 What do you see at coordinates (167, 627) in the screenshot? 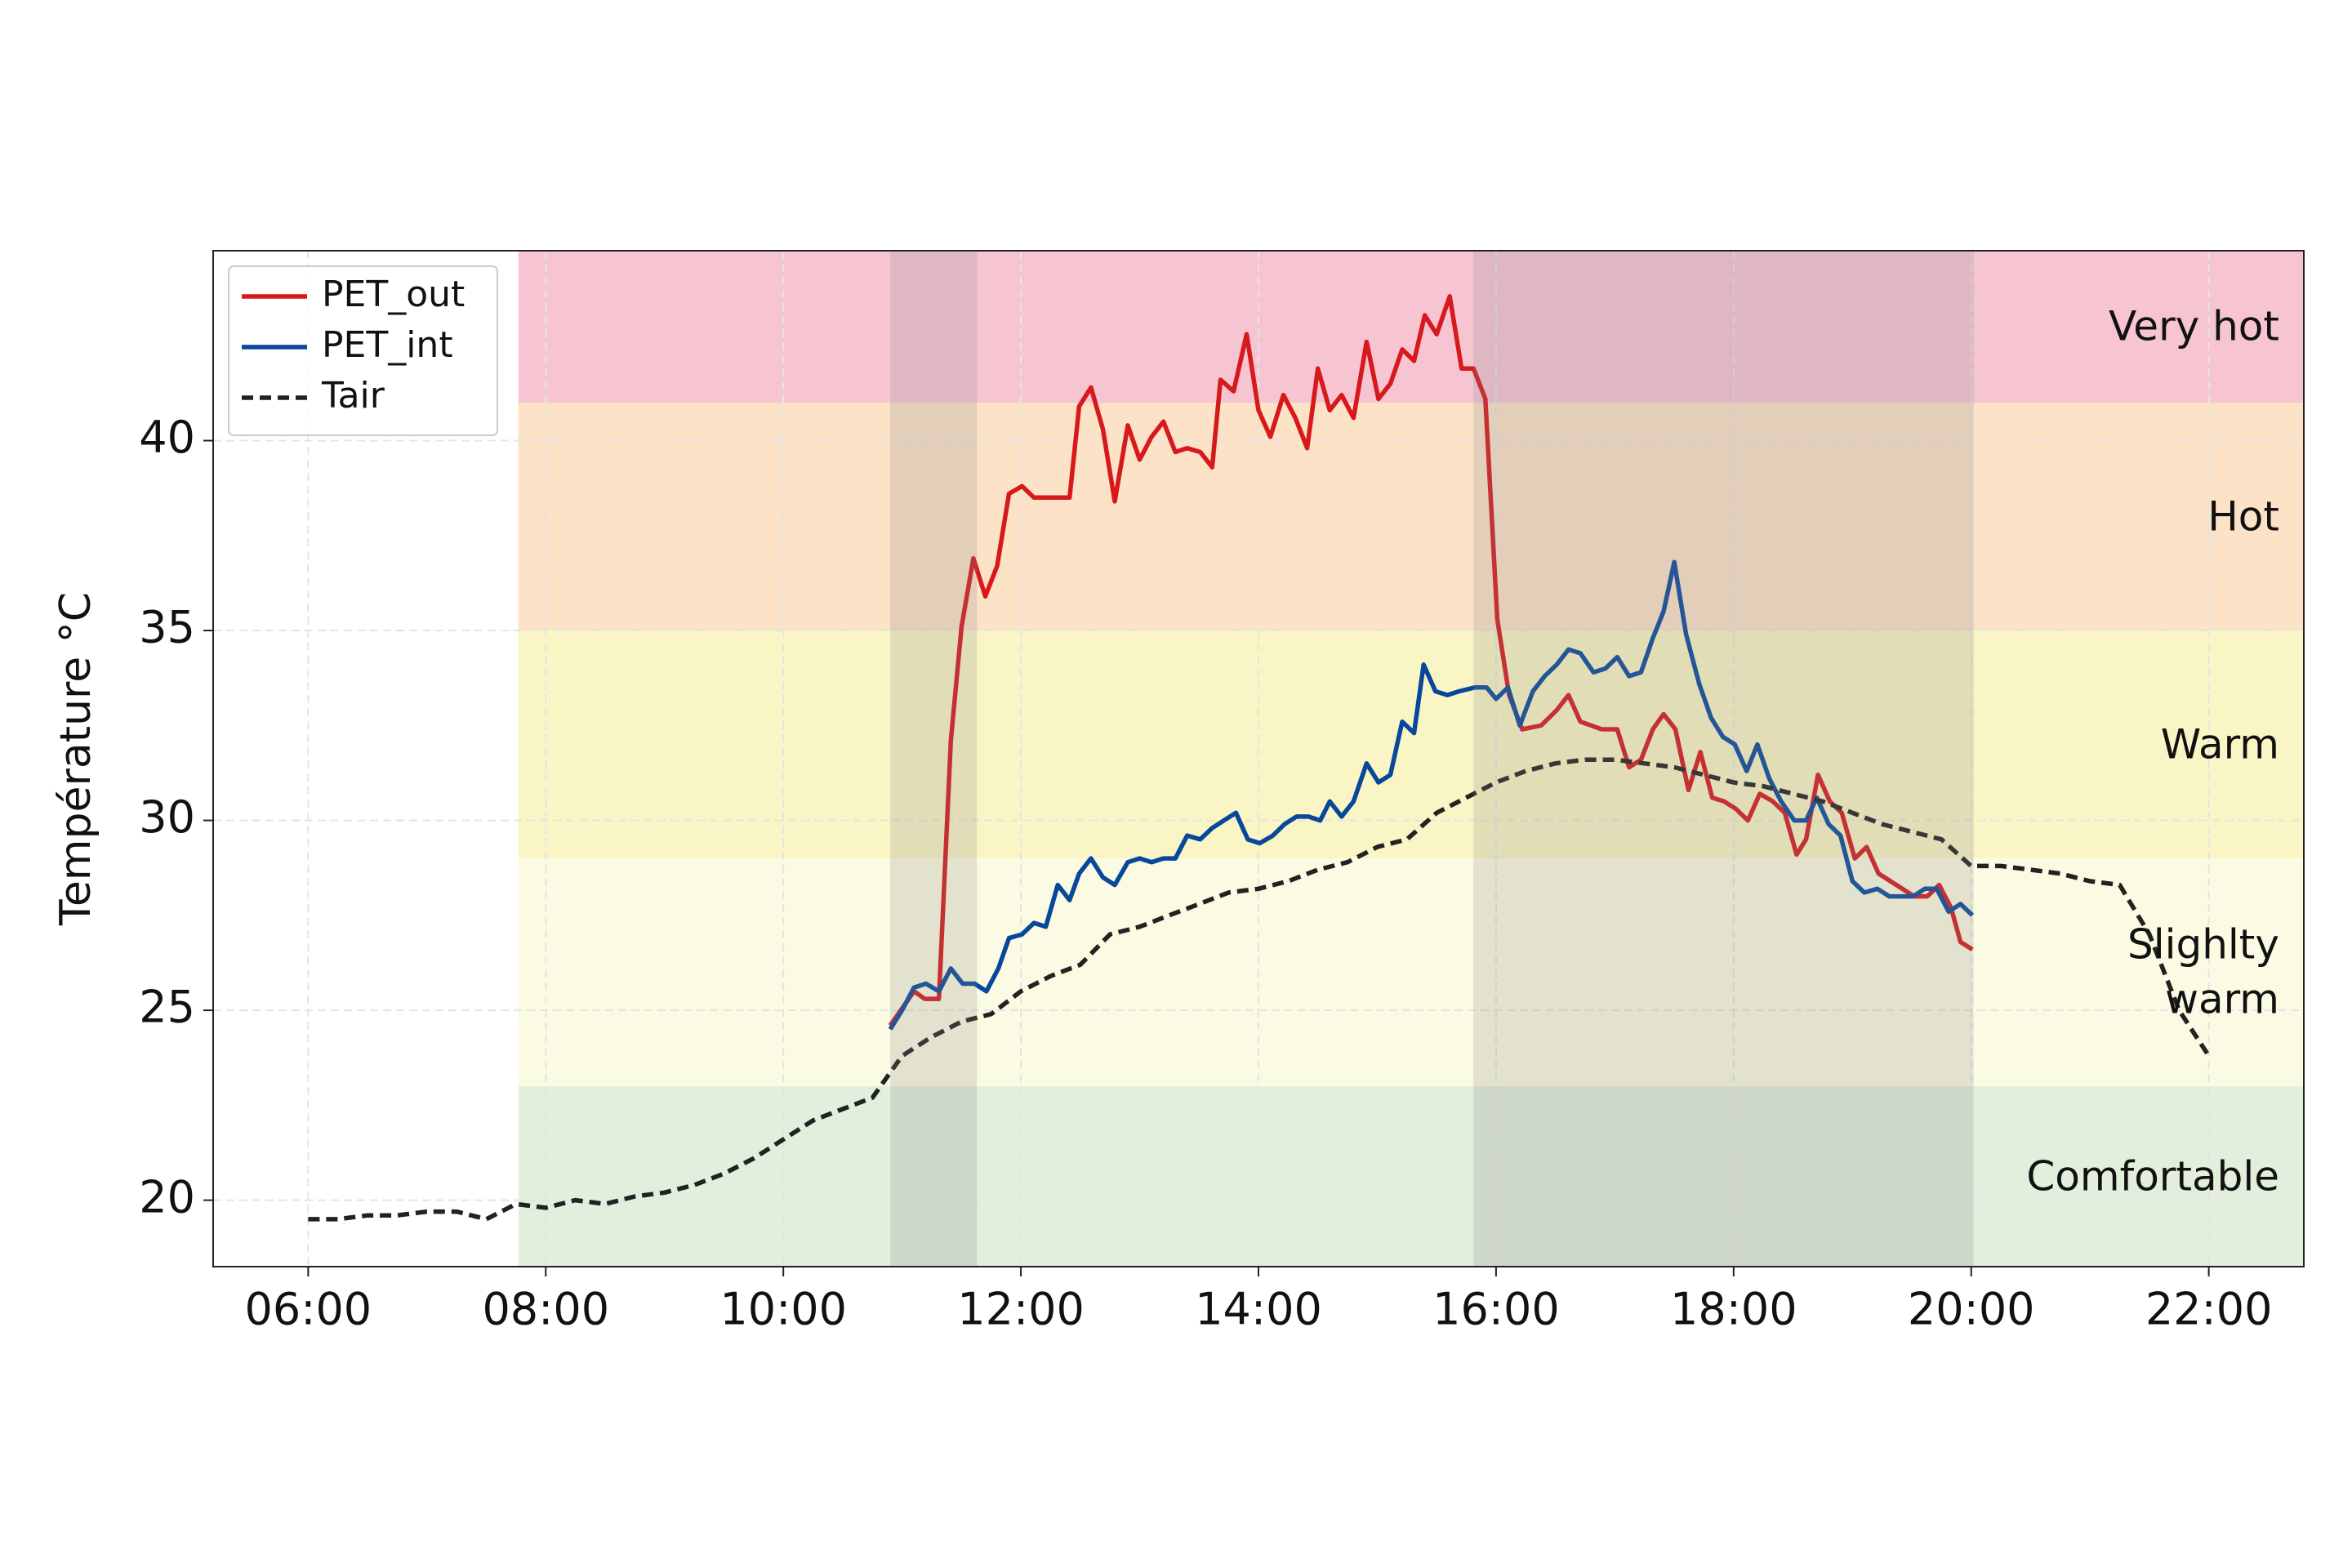
I see `y-tick-label: 35` at bounding box center [167, 627].